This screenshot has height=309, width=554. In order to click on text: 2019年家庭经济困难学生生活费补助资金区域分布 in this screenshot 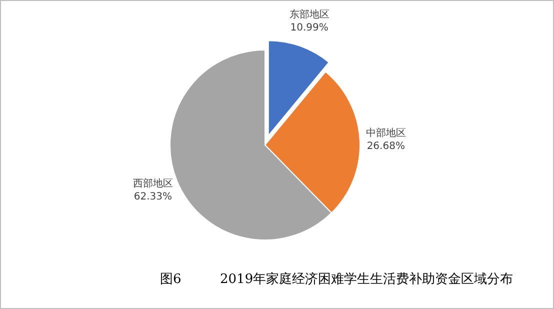, I will do `click(367, 279)`.